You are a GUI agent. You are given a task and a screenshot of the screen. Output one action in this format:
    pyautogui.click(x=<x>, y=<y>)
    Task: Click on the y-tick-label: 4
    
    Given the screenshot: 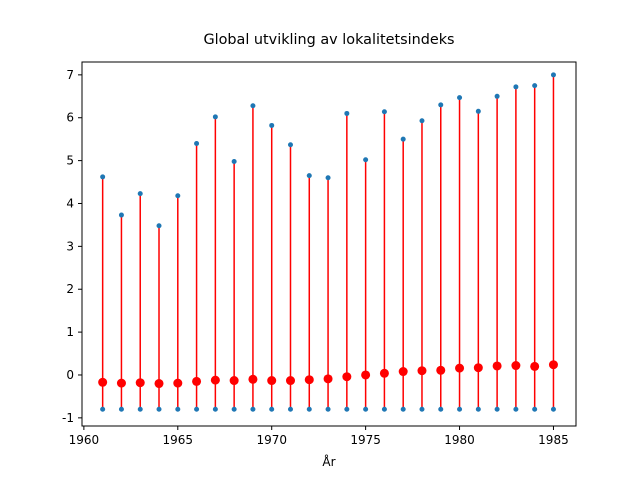 What is the action you would take?
    pyautogui.click(x=70, y=203)
    